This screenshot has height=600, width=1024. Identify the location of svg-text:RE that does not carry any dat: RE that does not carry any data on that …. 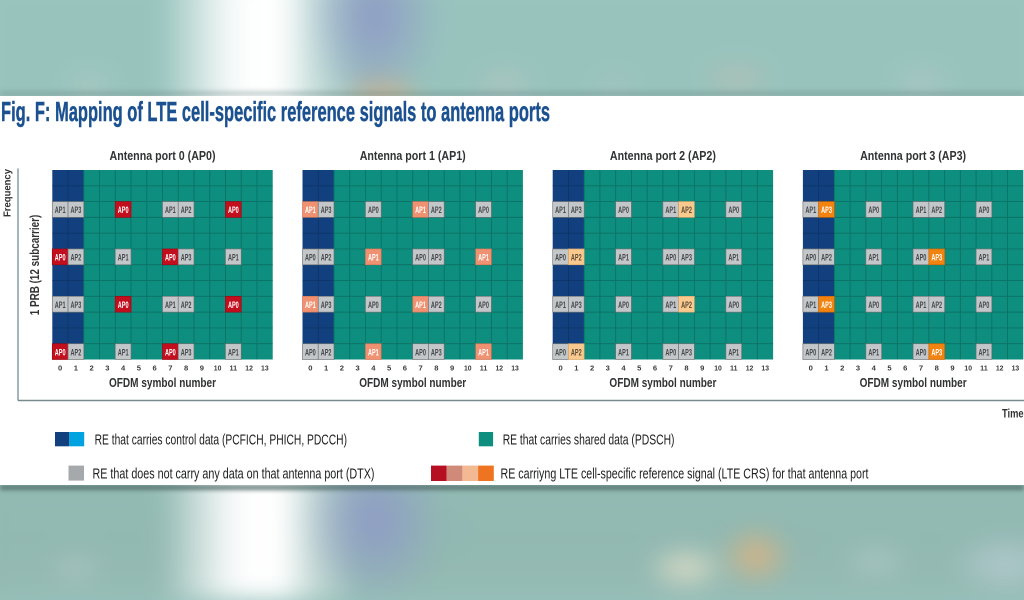
(234, 474).